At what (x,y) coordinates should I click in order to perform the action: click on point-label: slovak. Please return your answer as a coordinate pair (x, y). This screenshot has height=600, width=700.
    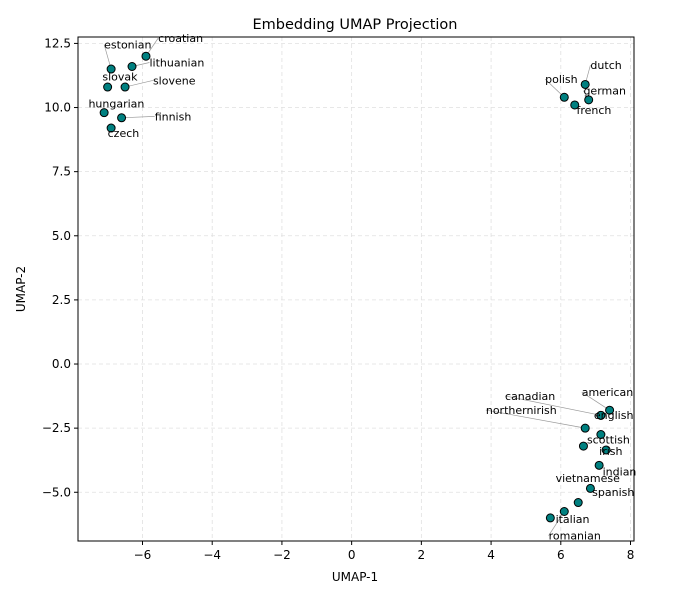
    Looking at the image, I should click on (120, 77).